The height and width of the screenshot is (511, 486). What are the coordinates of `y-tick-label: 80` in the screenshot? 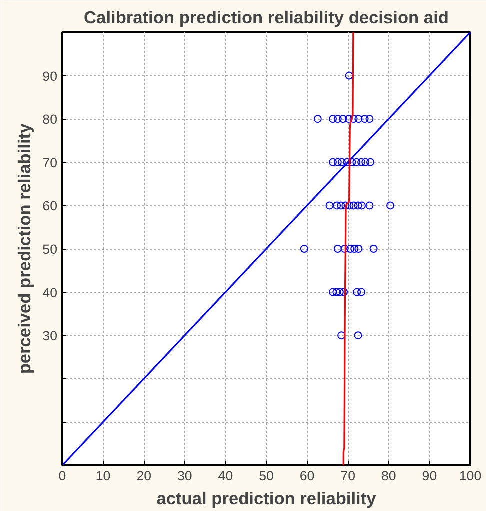 It's located at (50, 120).